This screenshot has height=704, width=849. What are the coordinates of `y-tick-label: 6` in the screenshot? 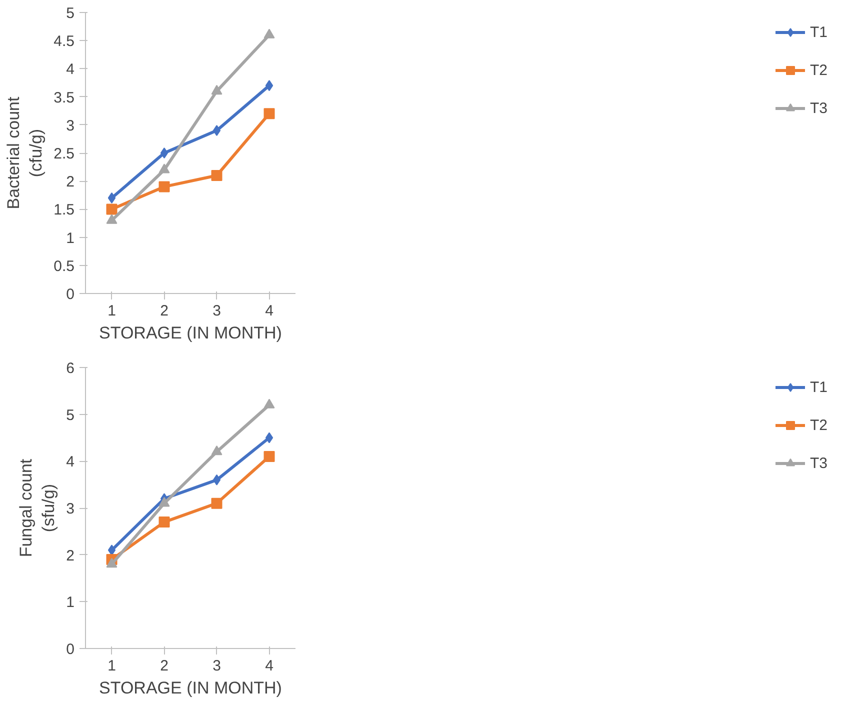 It's located at (70, 368).